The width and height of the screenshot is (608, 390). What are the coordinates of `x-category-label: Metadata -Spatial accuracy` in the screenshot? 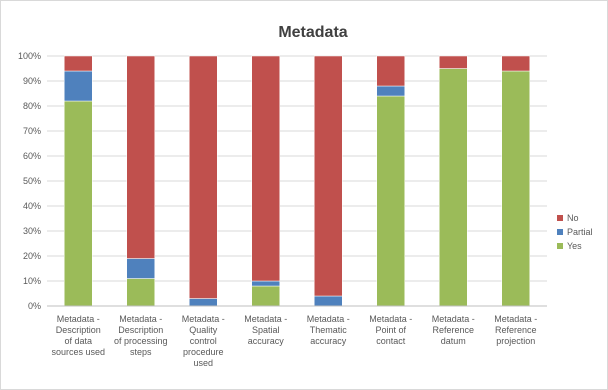 It's located at (265, 330).